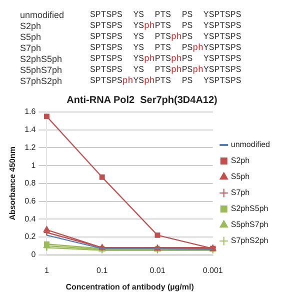 The image size is (284, 300). What do you see at coordinates (13, 183) in the screenshot?
I see `y-axis-title: Absorbance 450nm` at bounding box center [13, 183].